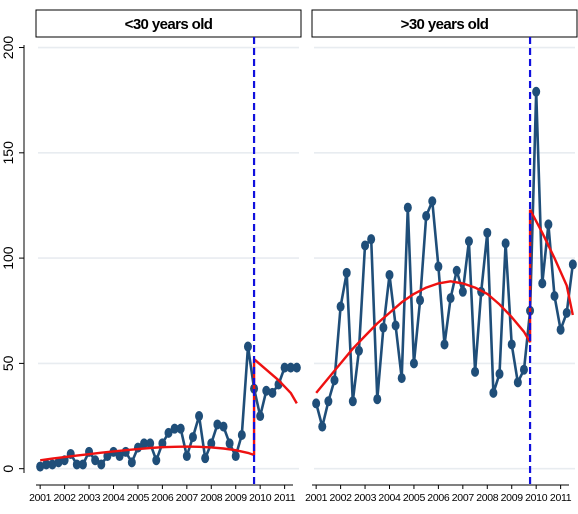 Image resolution: width=578 pixels, height=514 pixels. What do you see at coordinates (423, 337) in the screenshot?
I see `fit-line-pre` at bounding box center [423, 337].